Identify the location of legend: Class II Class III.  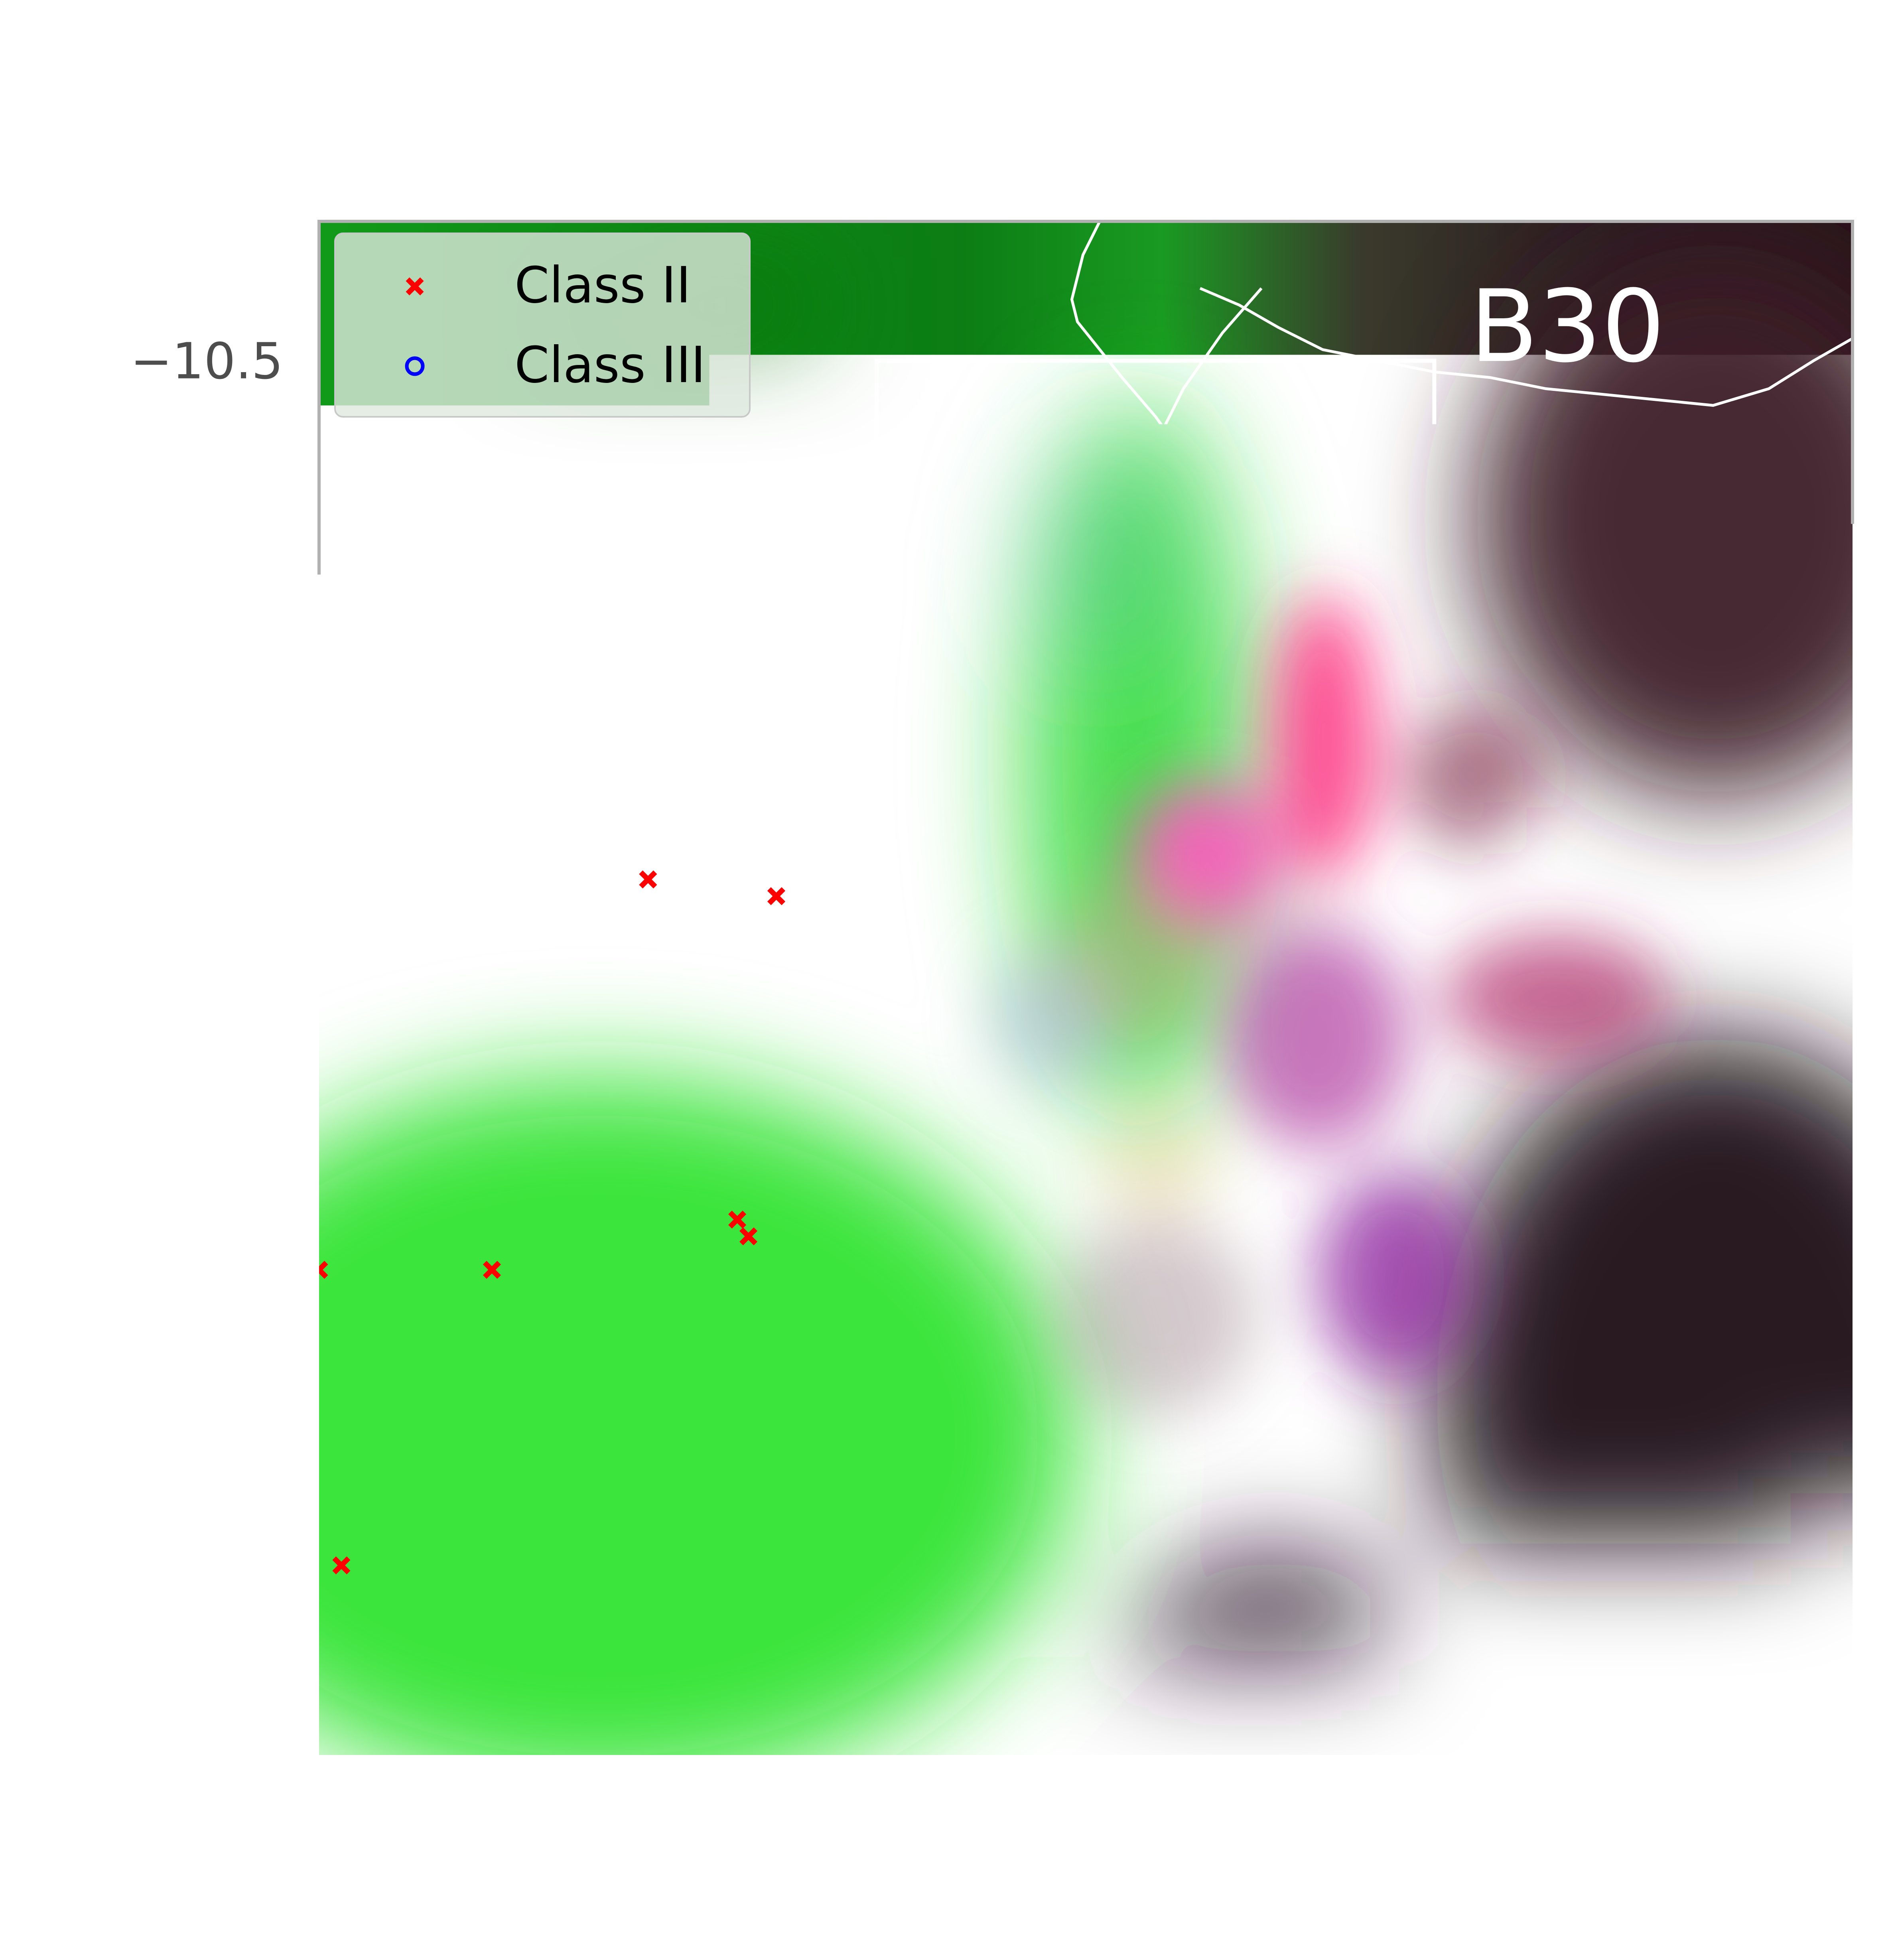
(542, 325).